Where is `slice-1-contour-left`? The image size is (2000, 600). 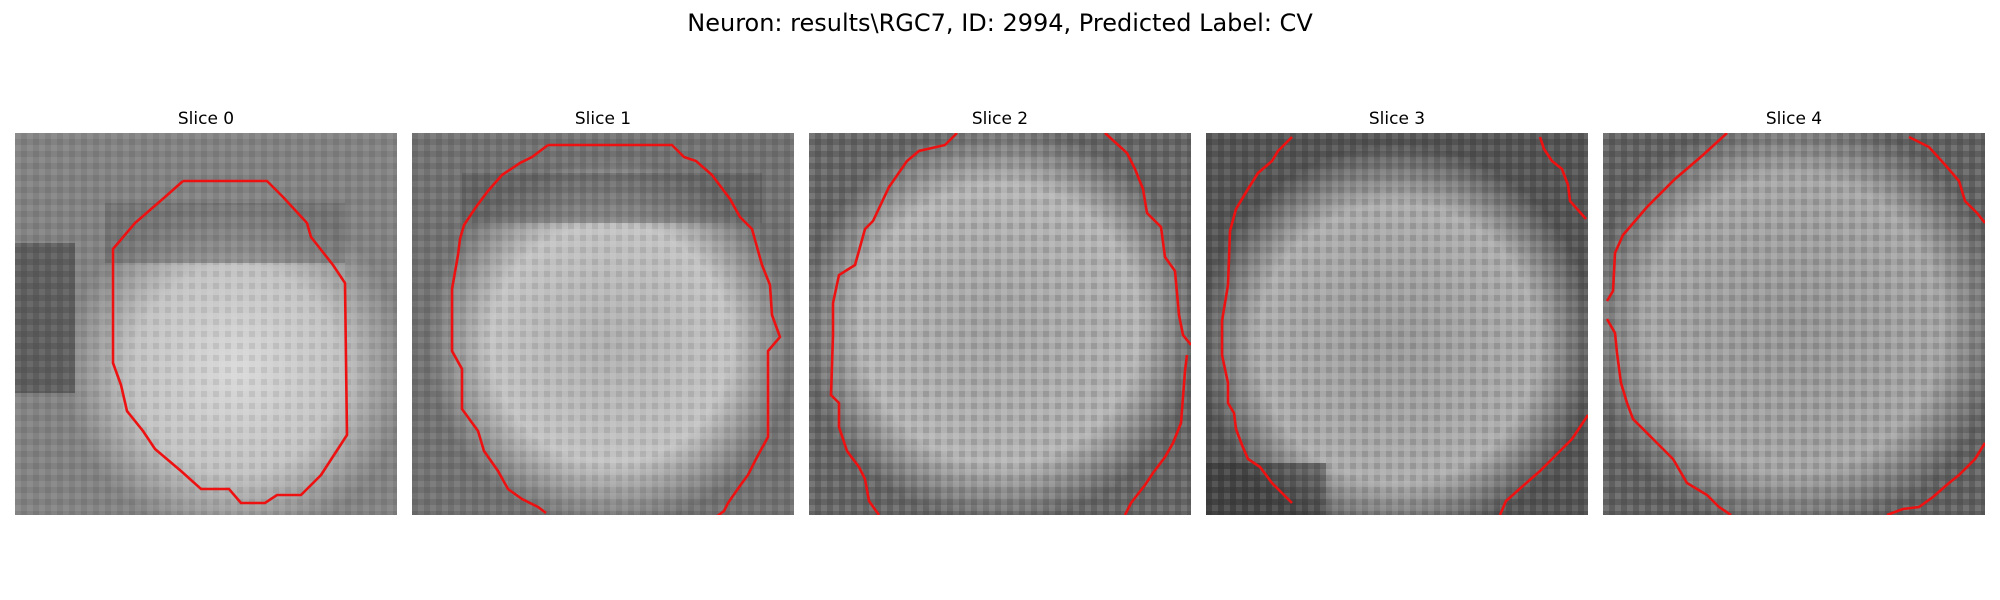 slice-1-contour-left is located at coordinates (499, 329).